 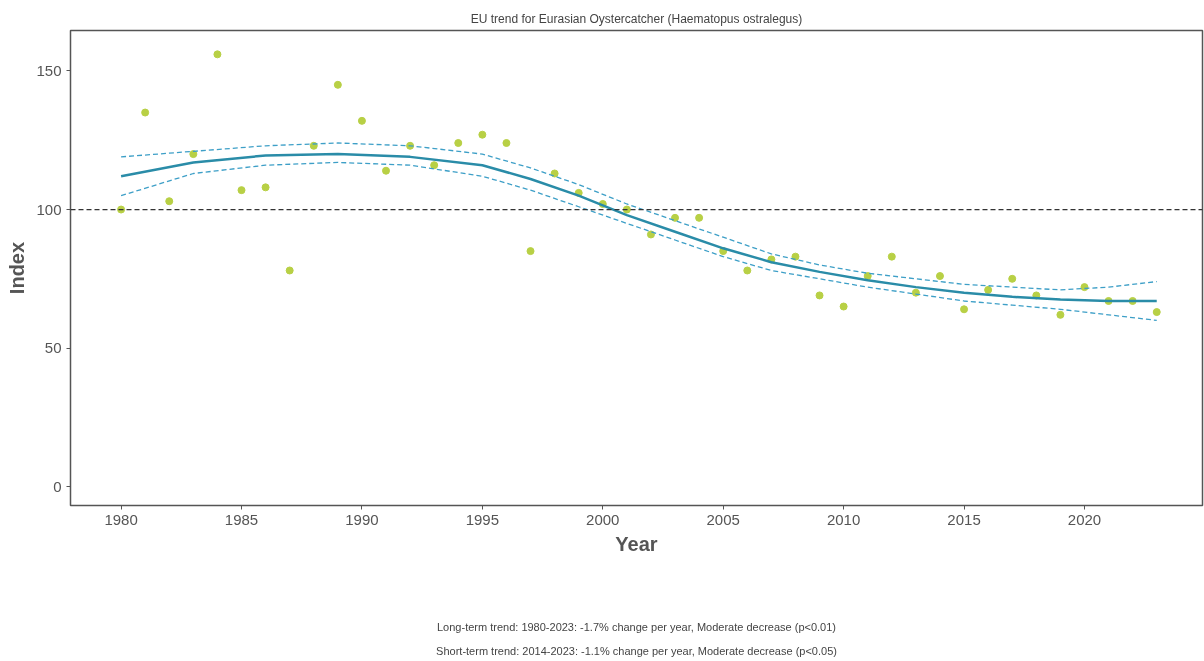 What do you see at coordinates (121, 519) in the screenshot?
I see `x-tick-label: 1980` at bounding box center [121, 519].